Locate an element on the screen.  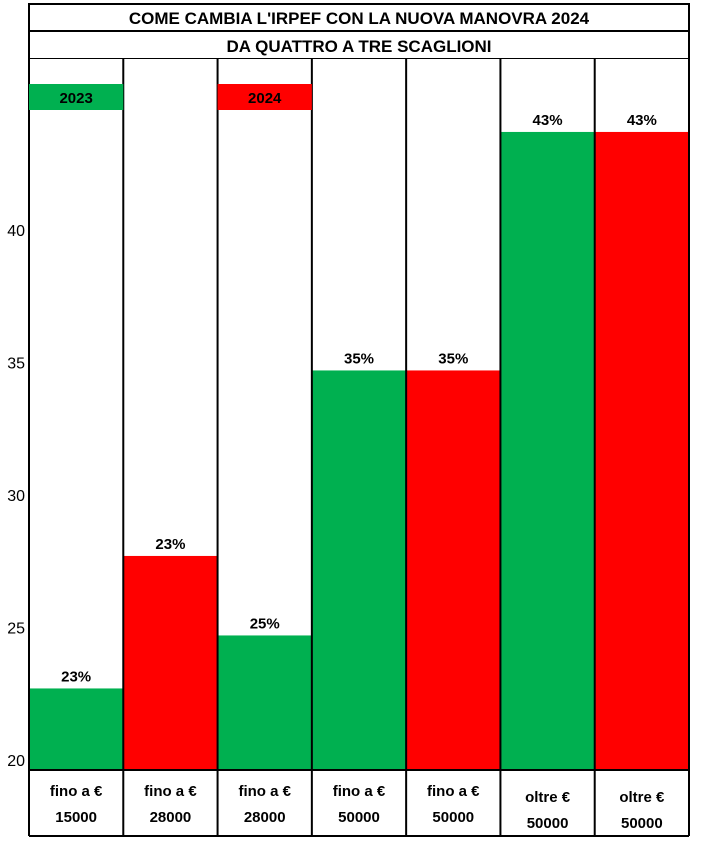
bar-value-label: 25% is located at coordinates (265, 623).